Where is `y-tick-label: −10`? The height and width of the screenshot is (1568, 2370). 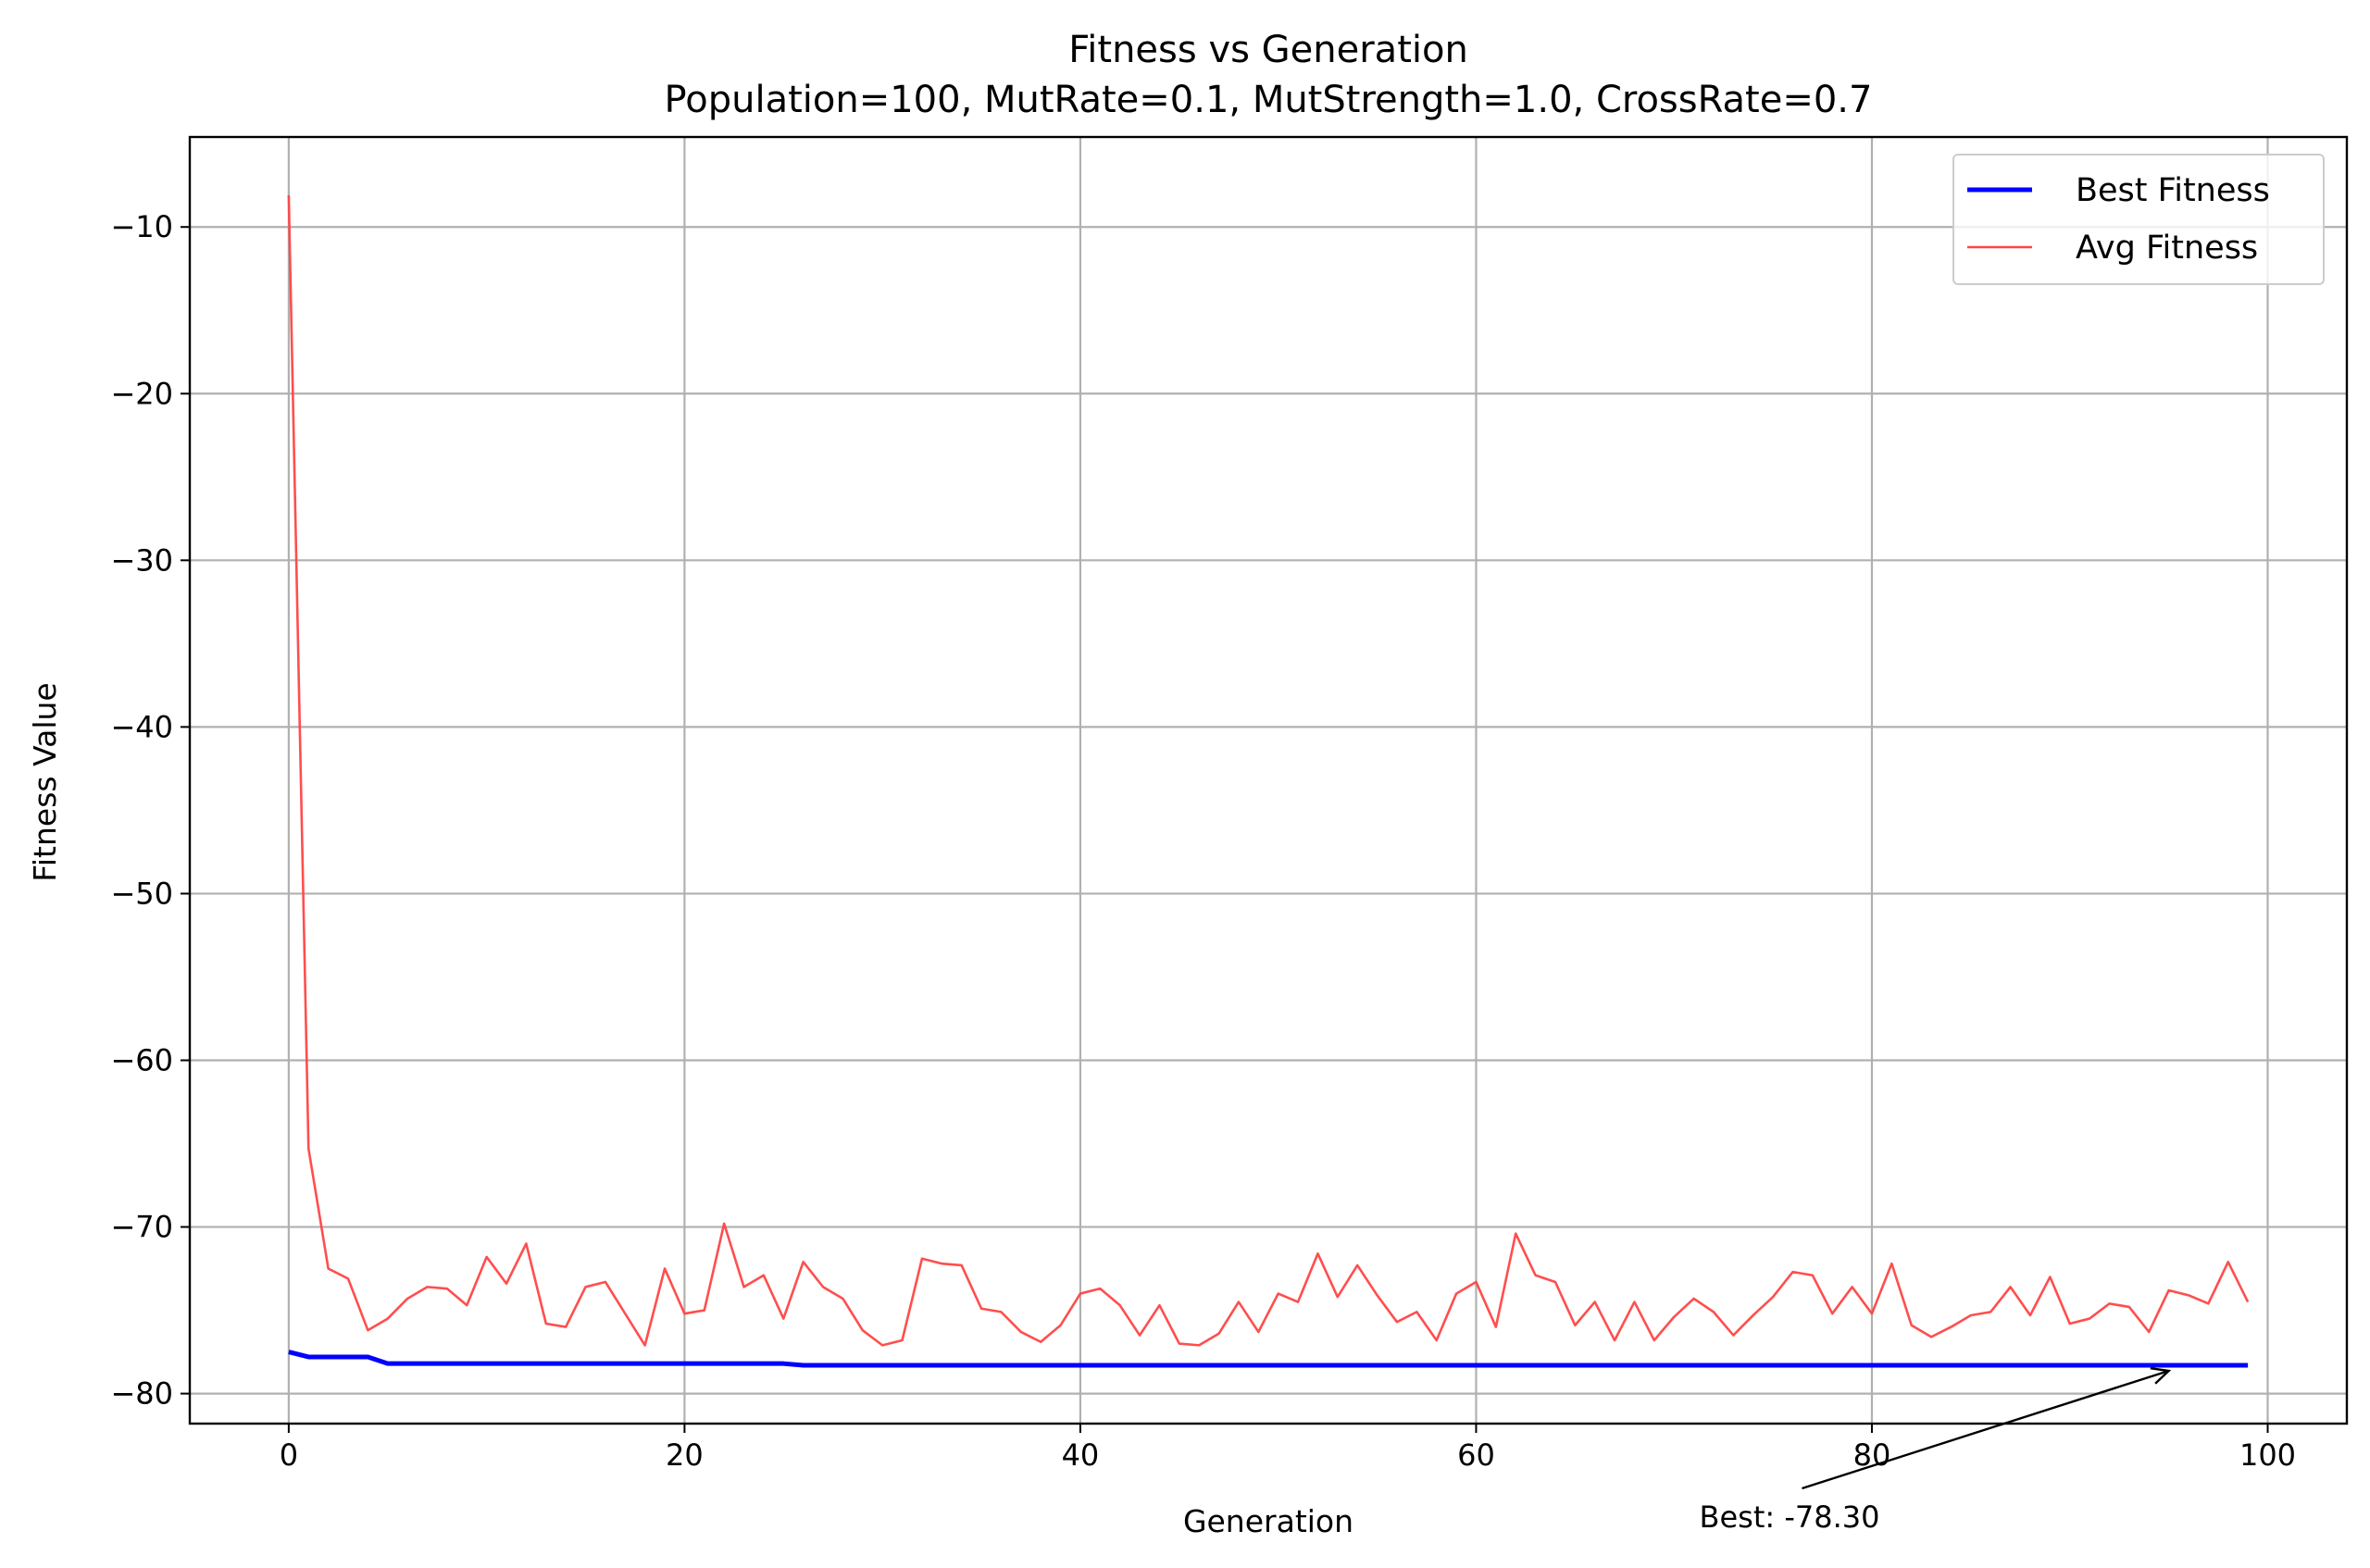 y-tick-label: −10 is located at coordinates (141, 226).